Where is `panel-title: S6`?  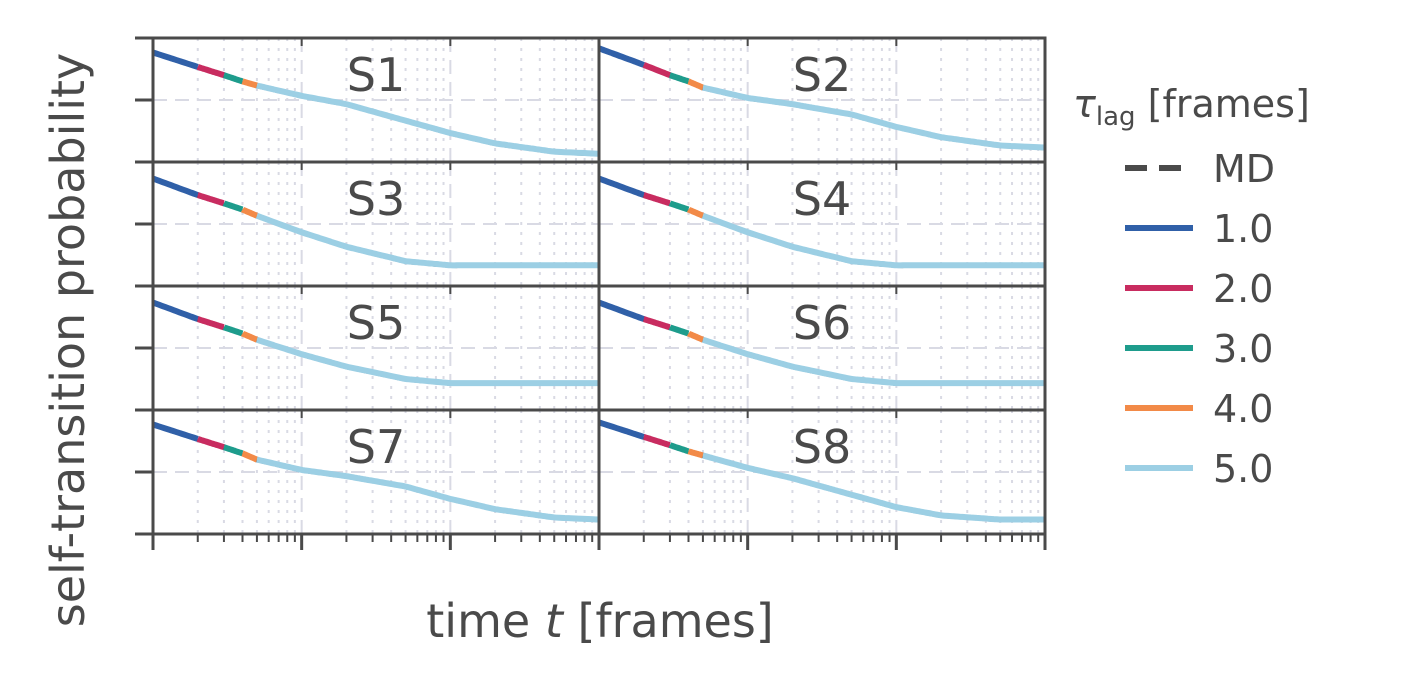 panel-title: S6 is located at coordinates (822, 323).